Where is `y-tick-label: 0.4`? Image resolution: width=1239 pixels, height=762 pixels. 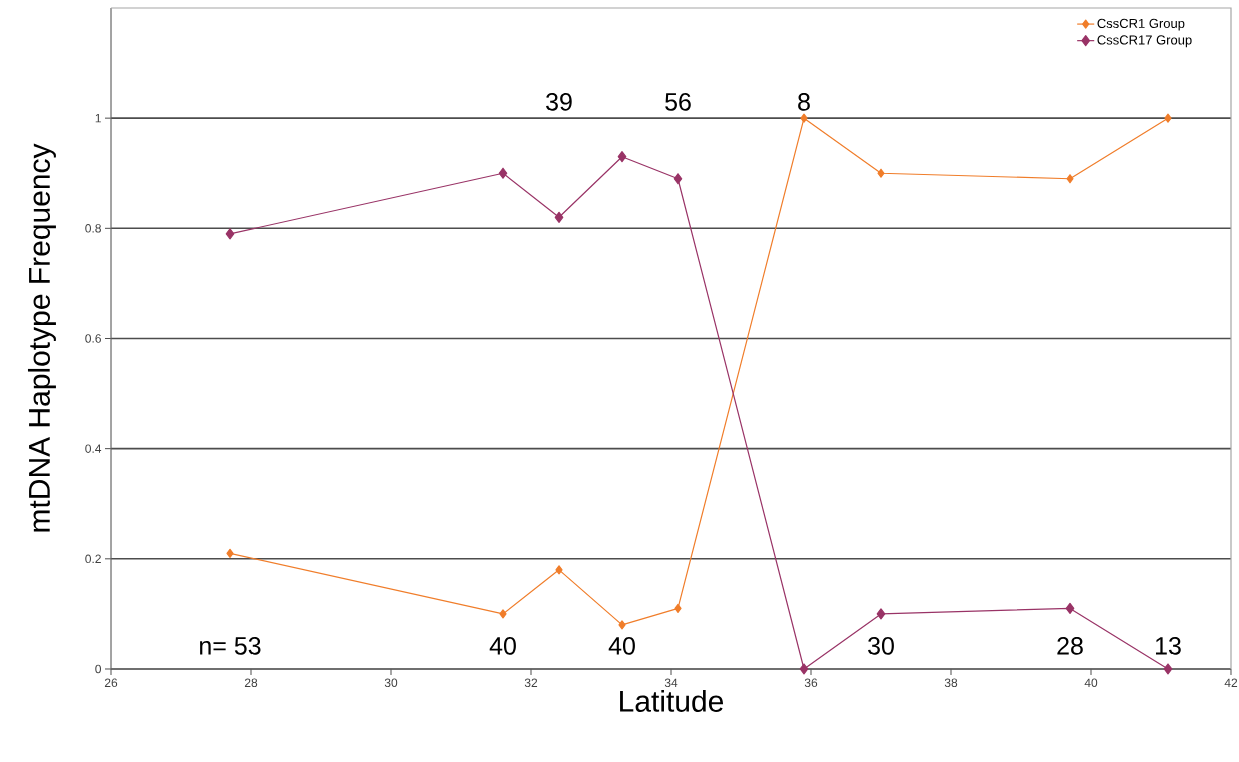 y-tick-label: 0.4 is located at coordinates (93, 448).